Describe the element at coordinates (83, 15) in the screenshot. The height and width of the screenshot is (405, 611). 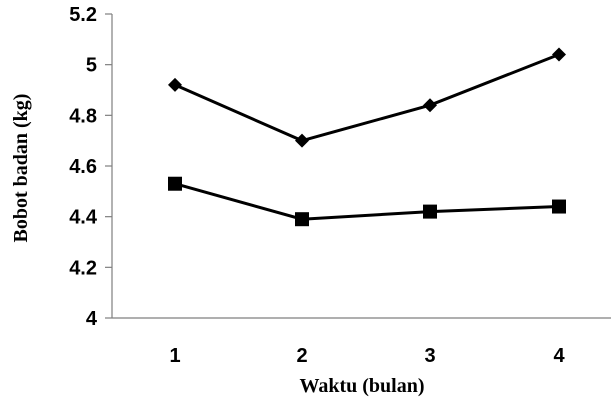
I see `y-tick-label: 5.2` at that location.